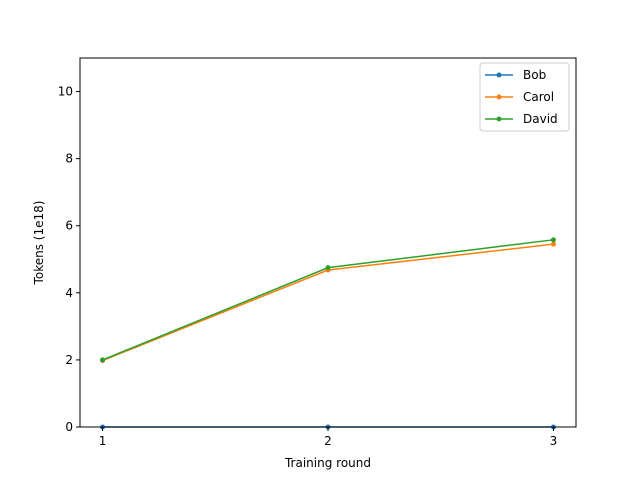  Describe the element at coordinates (538, 97) in the screenshot. I see `legend-label-carol: Carol` at that location.